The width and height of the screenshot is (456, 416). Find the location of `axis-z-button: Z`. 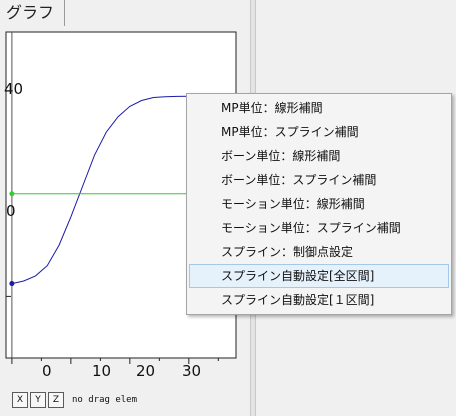

axis-z-button: Z is located at coordinates (56, 400).